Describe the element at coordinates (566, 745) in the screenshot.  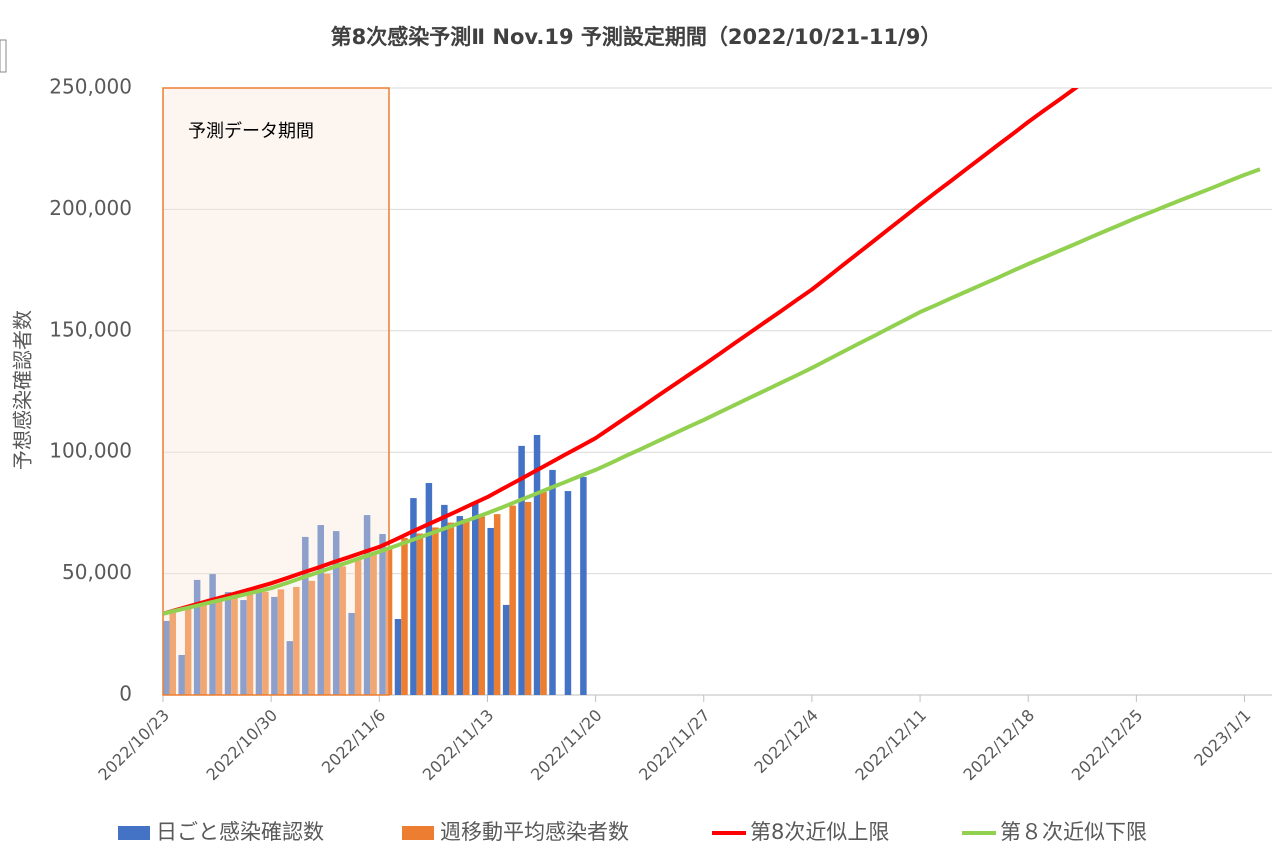
I see `x-tick-label: 2022/11/20` at that location.